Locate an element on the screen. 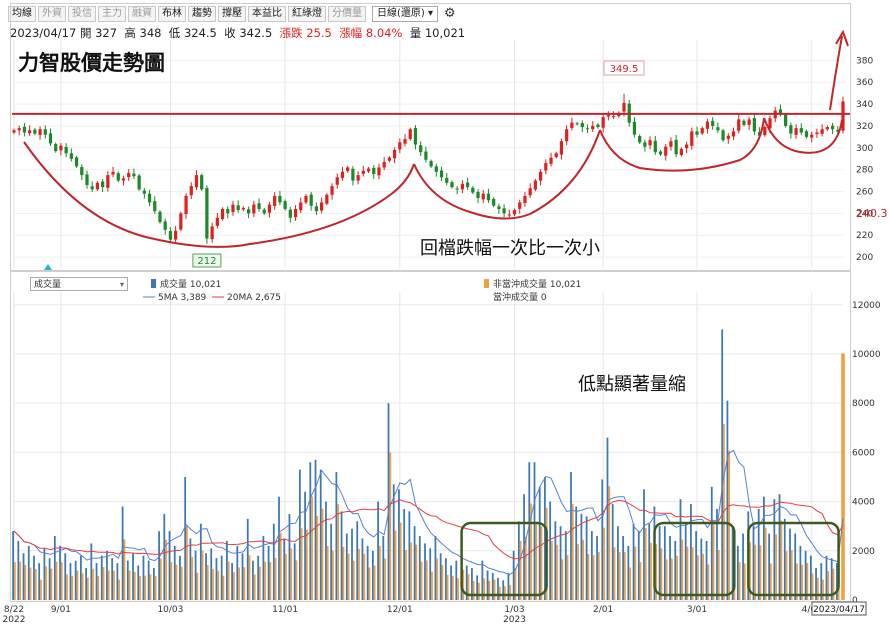 The image size is (890, 624). toolbar-button-4: 融資 is located at coordinates (142, 14).